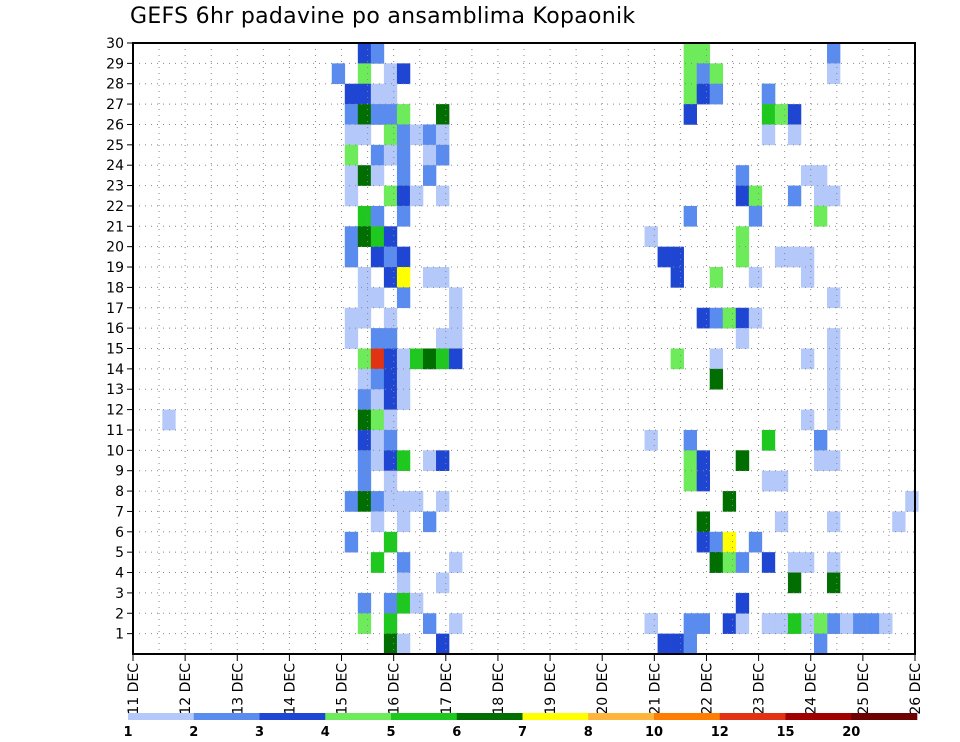 The image size is (960, 742). Describe the element at coordinates (115, 268) in the screenshot. I see `y-tick-label: 19` at that location.